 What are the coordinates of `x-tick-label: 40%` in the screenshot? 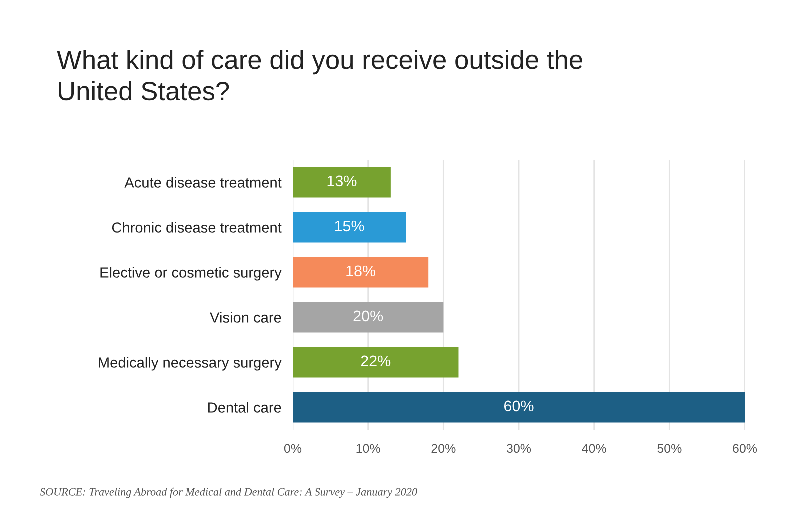 It's located at (594, 449).